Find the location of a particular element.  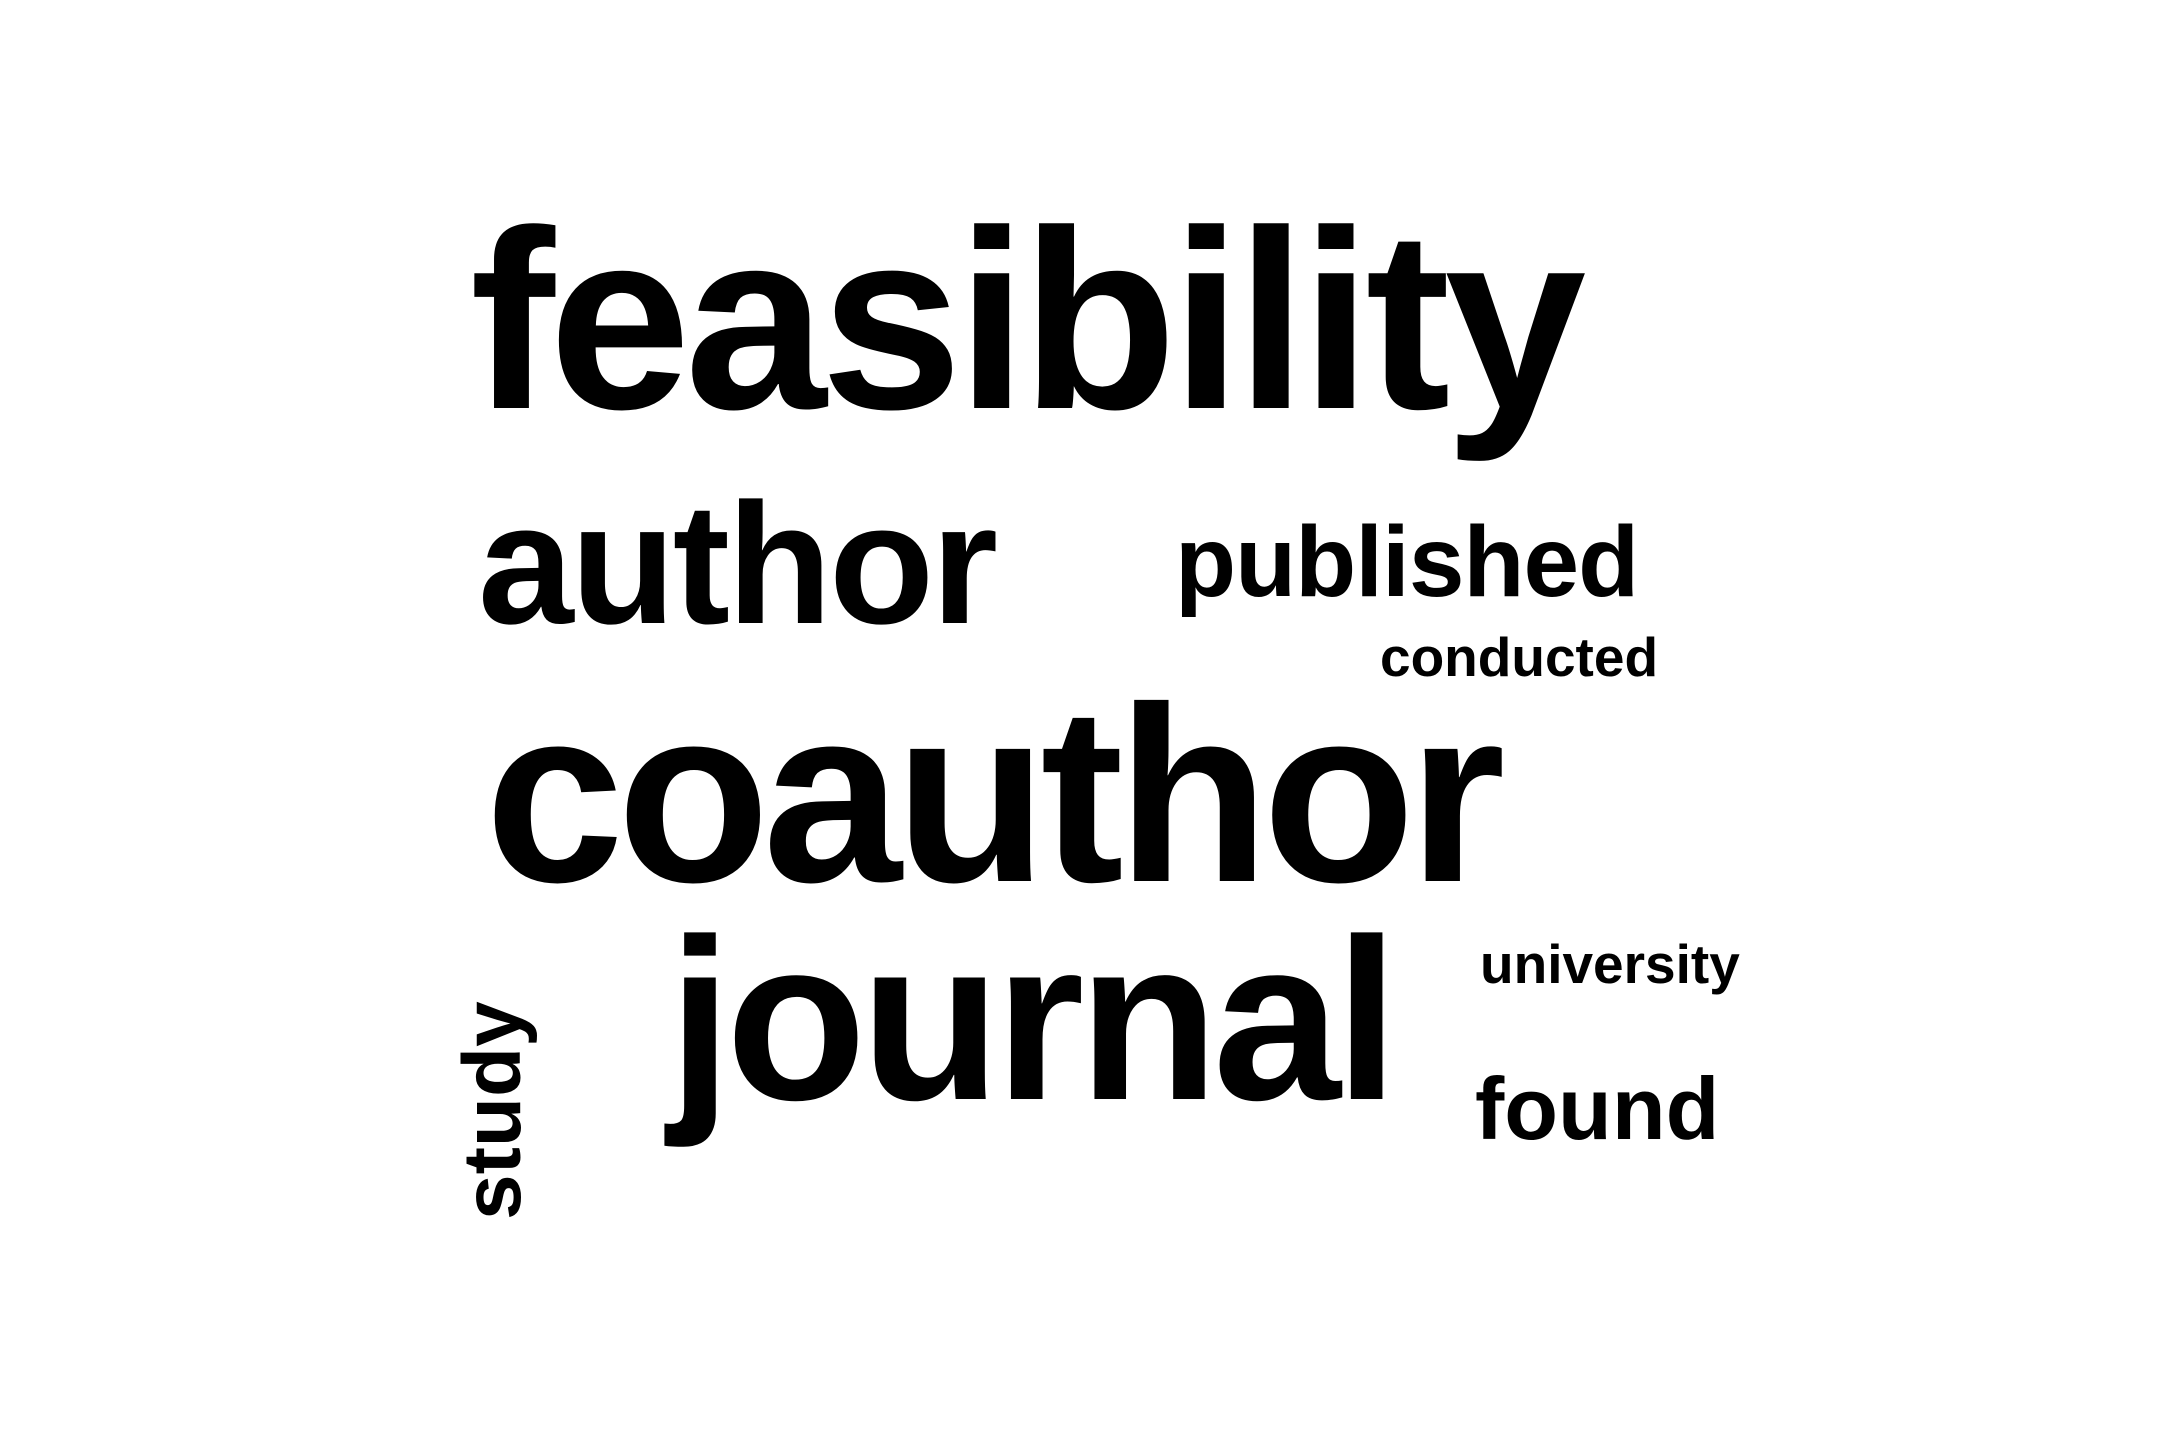

word-university: university is located at coordinates (1610, 964).